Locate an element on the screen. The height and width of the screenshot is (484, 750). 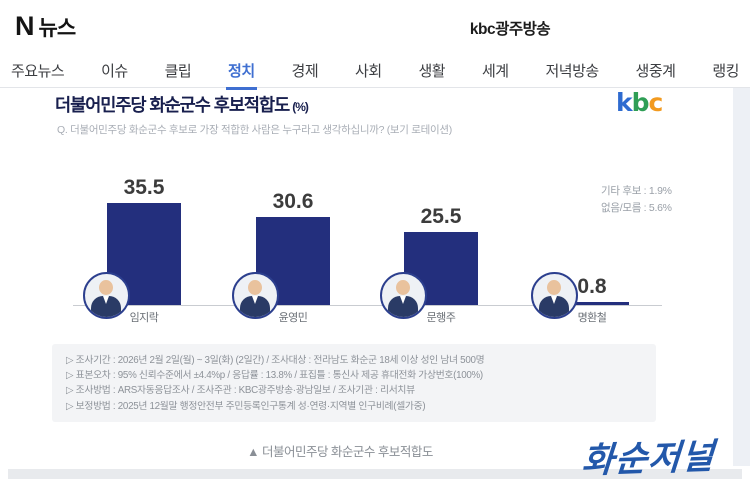
kbc-logo-letter: k is located at coordinates (624, 102).